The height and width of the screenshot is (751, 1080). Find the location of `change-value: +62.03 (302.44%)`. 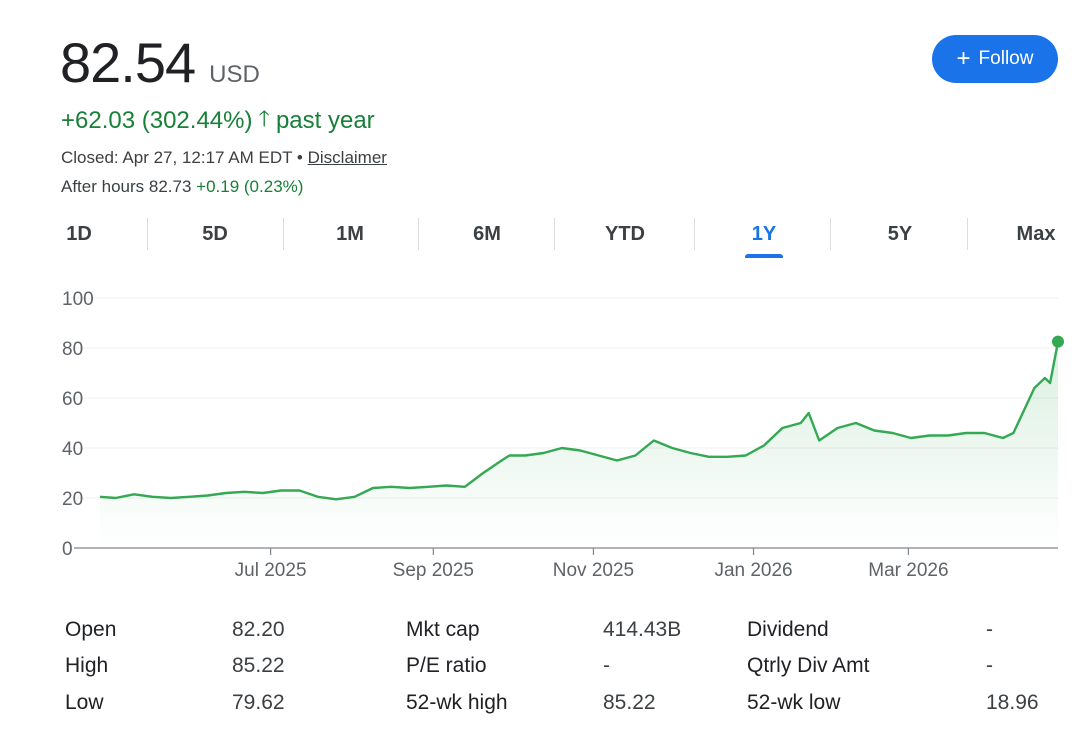

change-value: +62.03 (302.44%) is located at coordinates (157, 120).